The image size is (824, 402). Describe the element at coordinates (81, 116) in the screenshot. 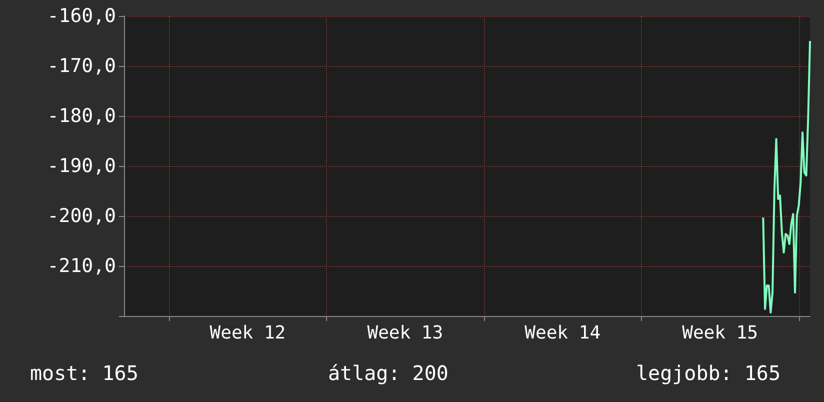

I see `y-tick-label: -180,0` at that location.